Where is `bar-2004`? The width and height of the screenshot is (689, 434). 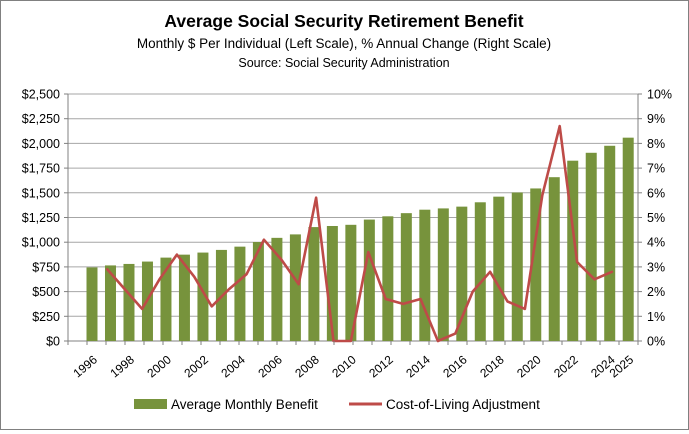 bar-2004 is located at coordinates (240, 293).